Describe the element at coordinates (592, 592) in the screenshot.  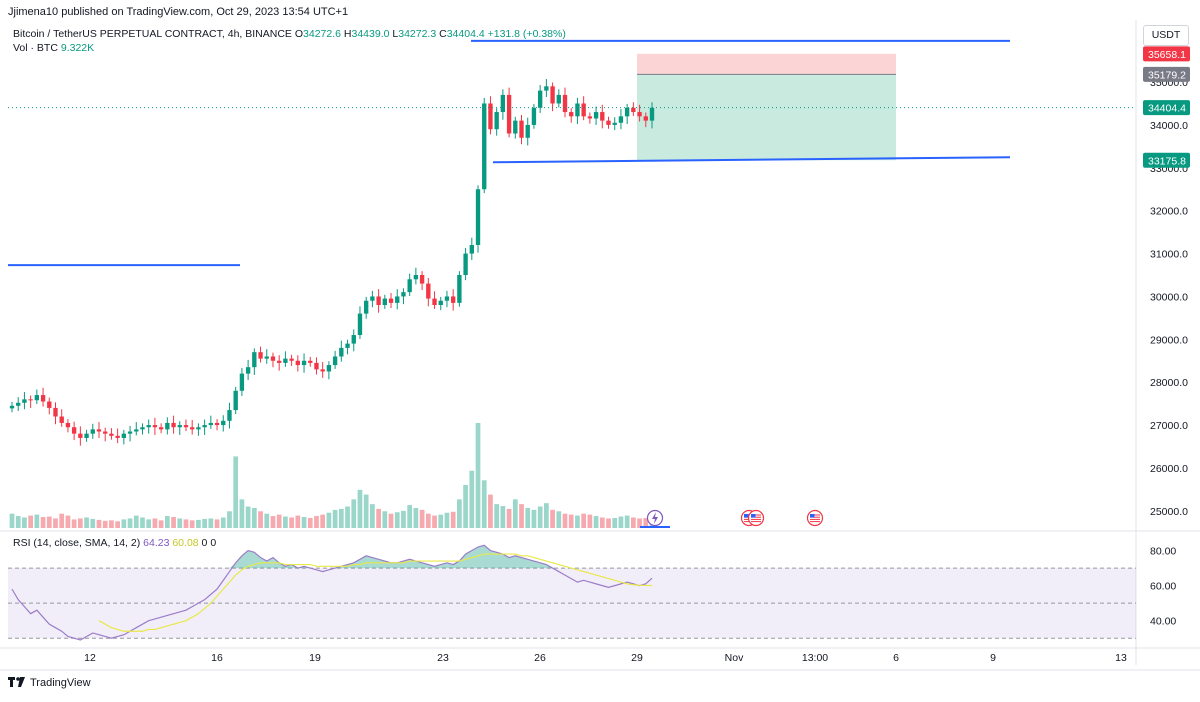
I see `rsi-pane: 80.00 60.00 40.00` at that location.